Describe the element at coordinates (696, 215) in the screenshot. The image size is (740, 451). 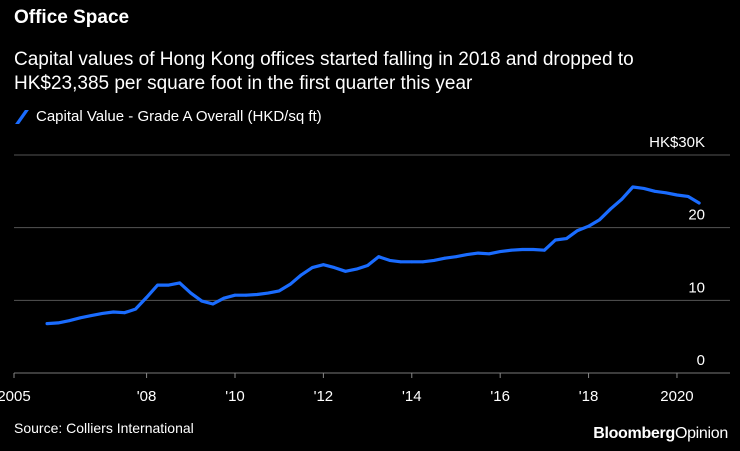
I see `y-tick-label: 20` at that location.